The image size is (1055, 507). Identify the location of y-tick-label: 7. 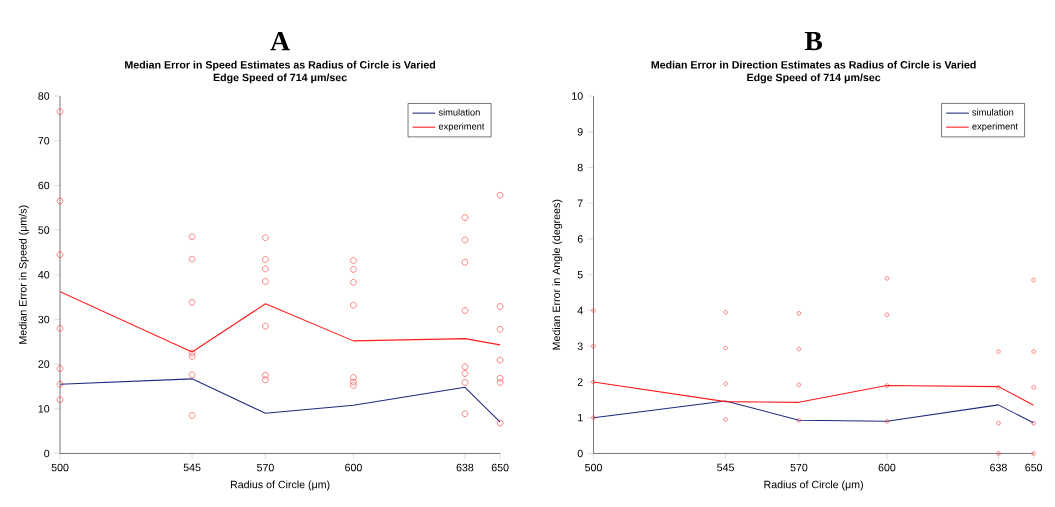
(580, 203).